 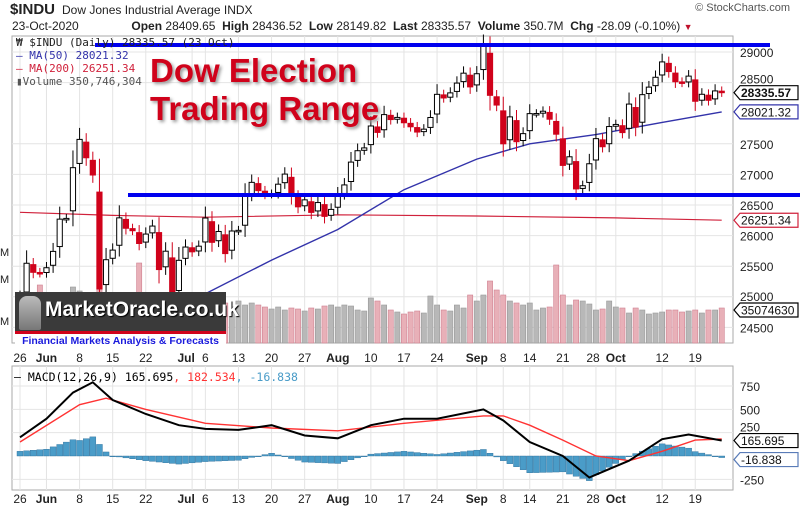 What do you see at coordinates (30, 313) in the screenshot?
I see `statue-icon` at bounding box center [30, 313].